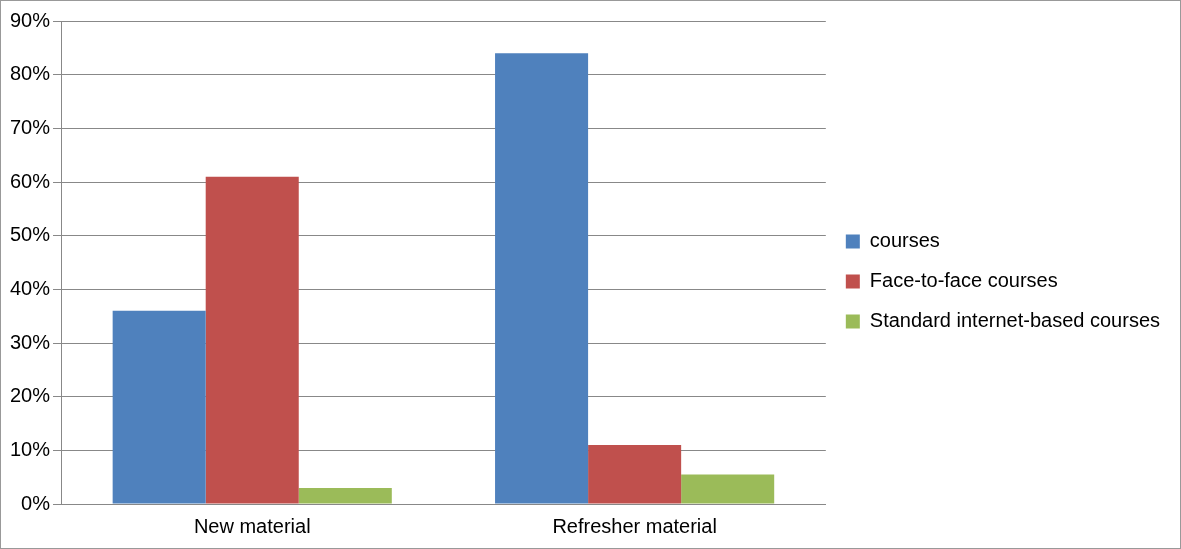 The image size is (1181, 549). Describe the element at coordinates (30, 234) in the screenshot. I see `y-tick-label: 50%` at that location.